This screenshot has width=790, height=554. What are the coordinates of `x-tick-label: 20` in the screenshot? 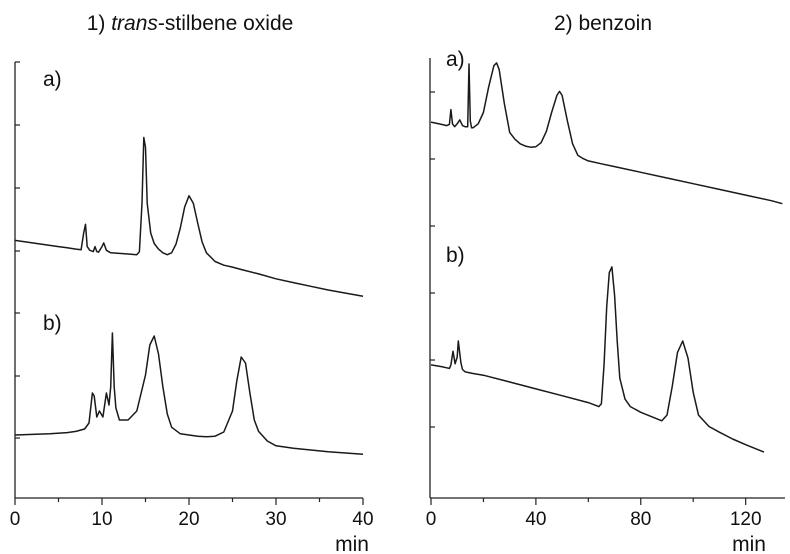 It's located at (188, 519).